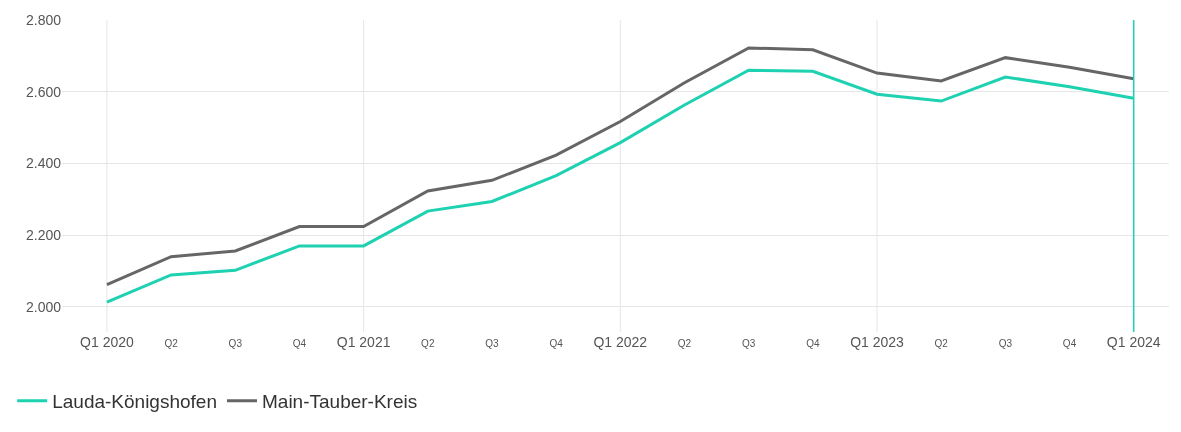 The height and width of the screenshot is (432, 1181). I want to click on x-tick-label: Q1 2024, so click(1133, 342).